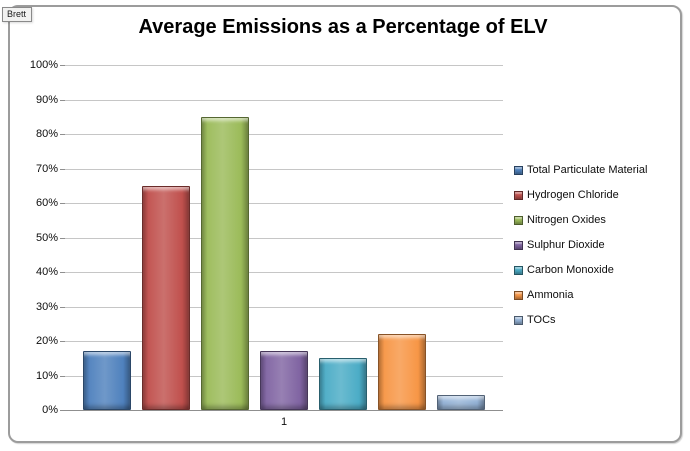 This screenshot has width=690, height=451. I want to click on author-name-tag: Brett, so click(17, 14).